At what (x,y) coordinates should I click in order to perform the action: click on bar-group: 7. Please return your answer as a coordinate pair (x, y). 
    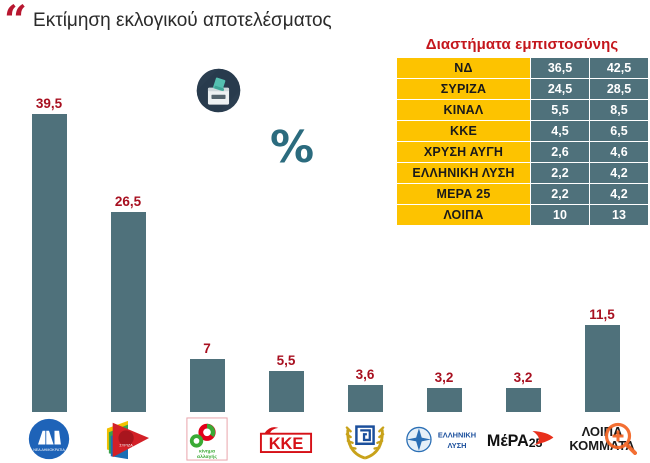
    Looking at the image, I should click on (207, 377).